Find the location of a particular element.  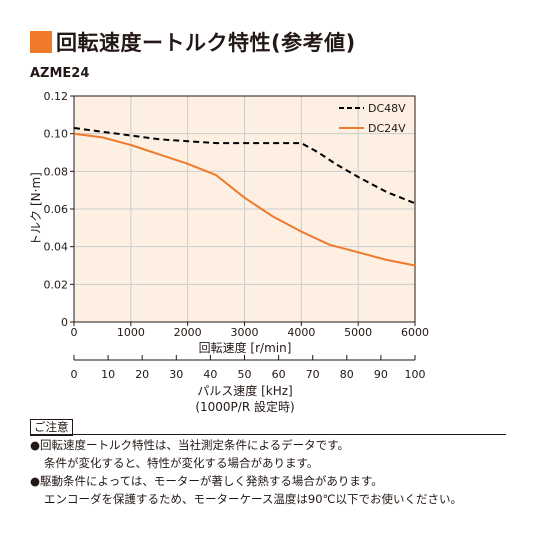

y-tick-label: 0.12 is located at coordinates (56, 96).